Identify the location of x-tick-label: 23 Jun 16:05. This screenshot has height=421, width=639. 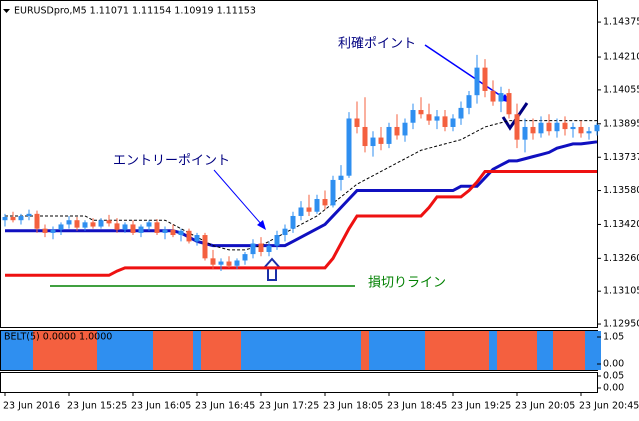
(161, 406).